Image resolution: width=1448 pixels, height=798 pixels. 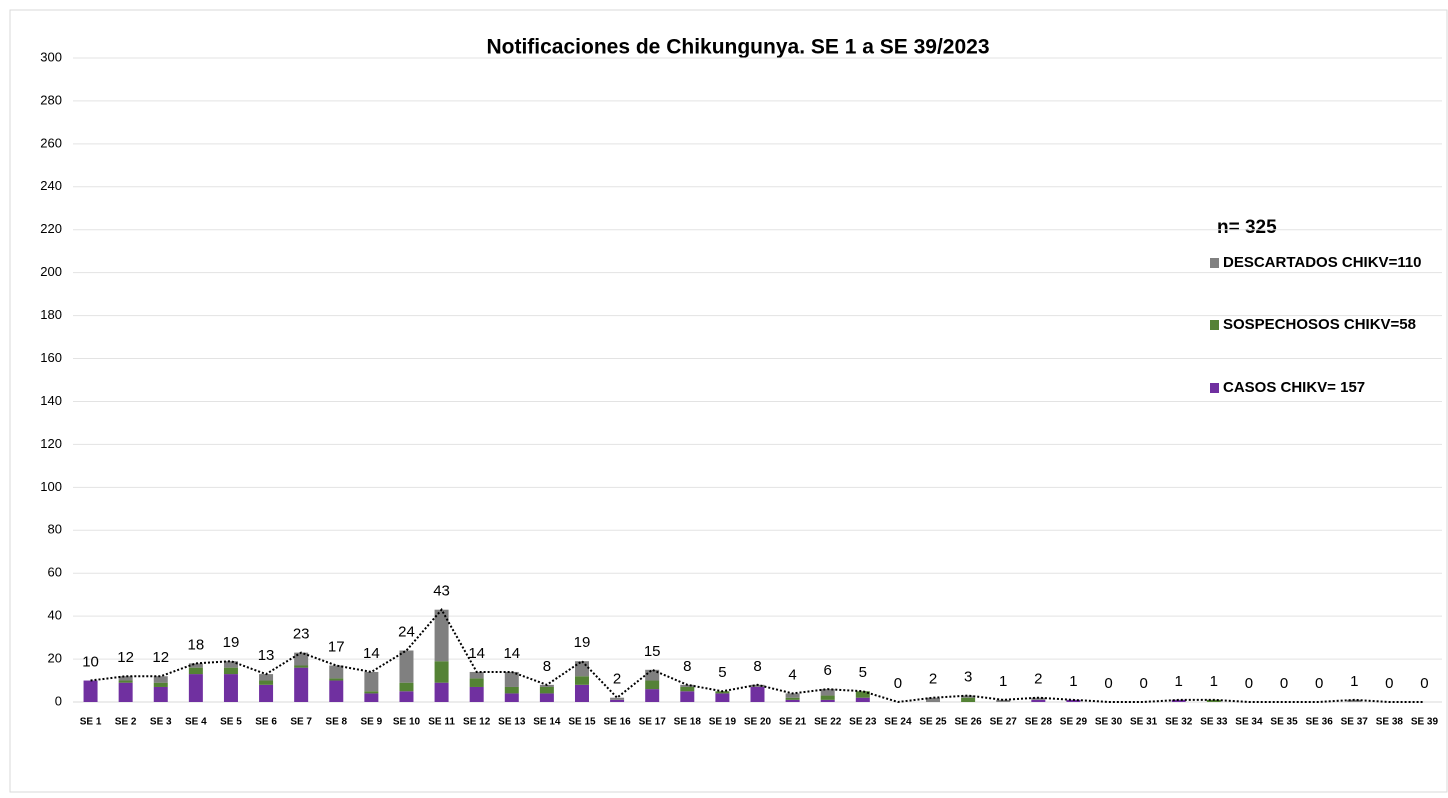 I want to click on annotation: n= 325, so click(x=1247, y=227).